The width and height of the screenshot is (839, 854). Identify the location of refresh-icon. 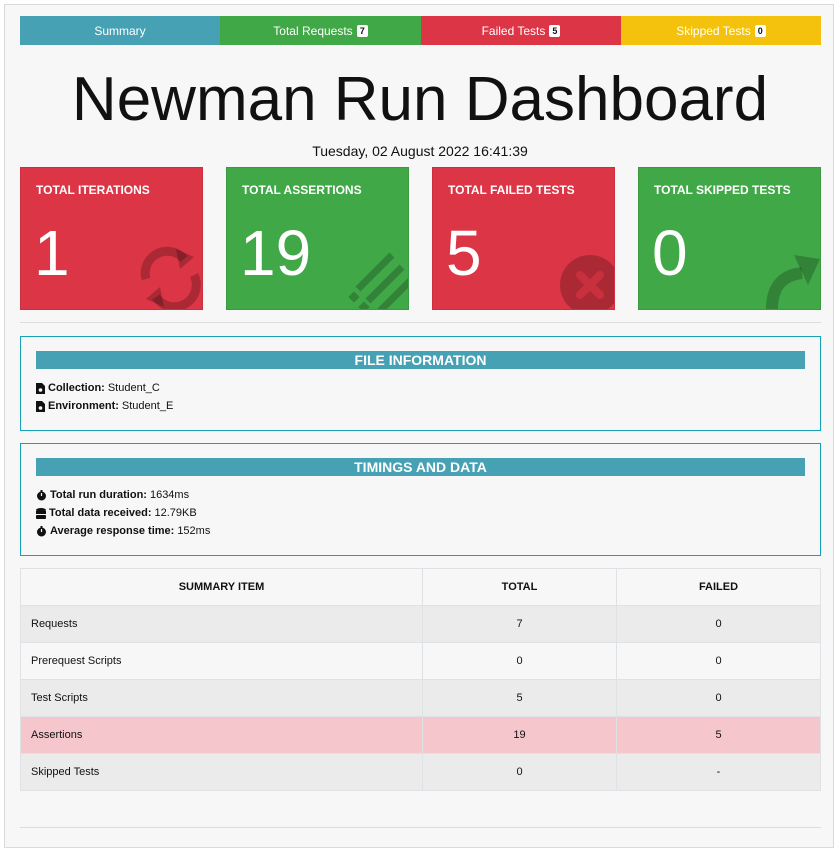
(170, 277).